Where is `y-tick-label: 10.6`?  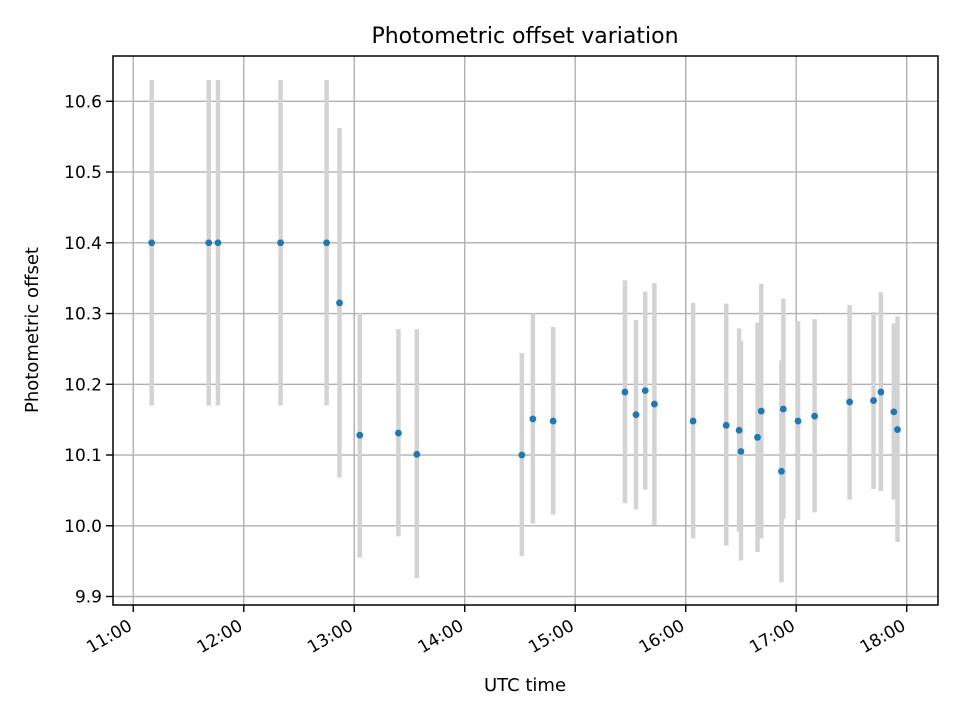
y-tick-label: 10.6 is located at coordinates (83, 102).